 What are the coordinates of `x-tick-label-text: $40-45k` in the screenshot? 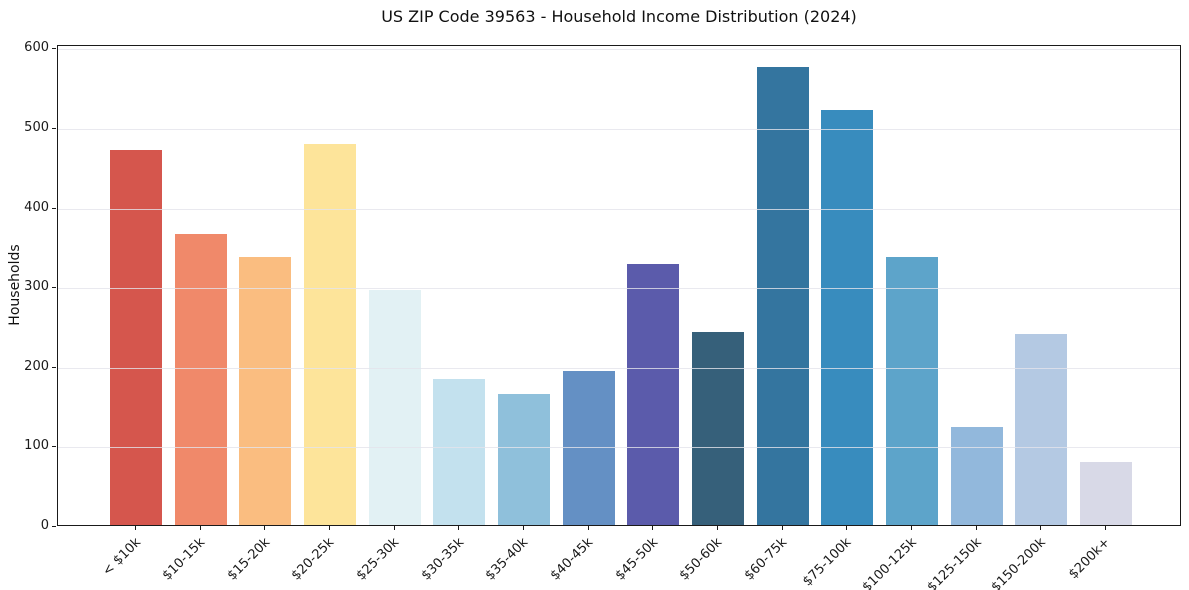 It's located at (572, 559).